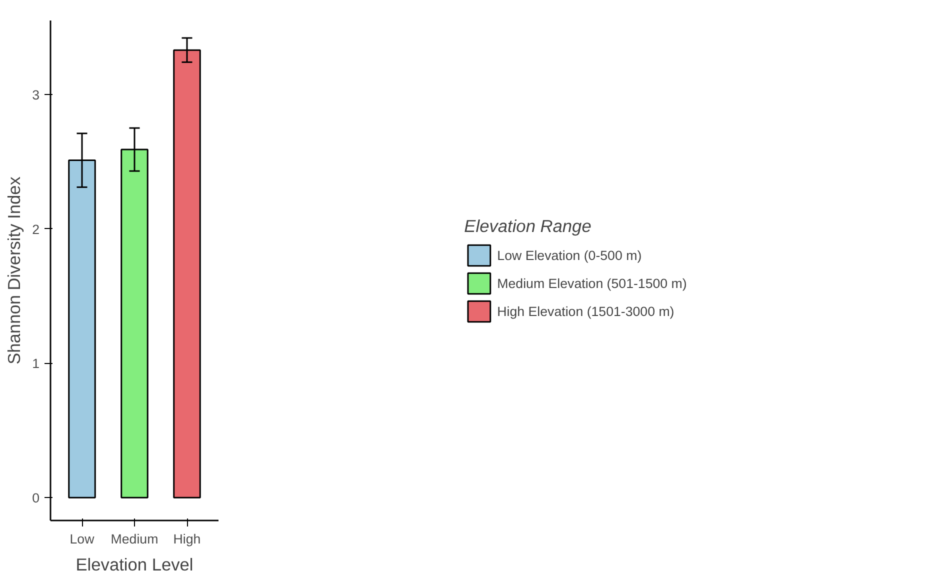 The image size is (933, 577). I want to click on legend-title: Elevation Range, so click(528, 226).